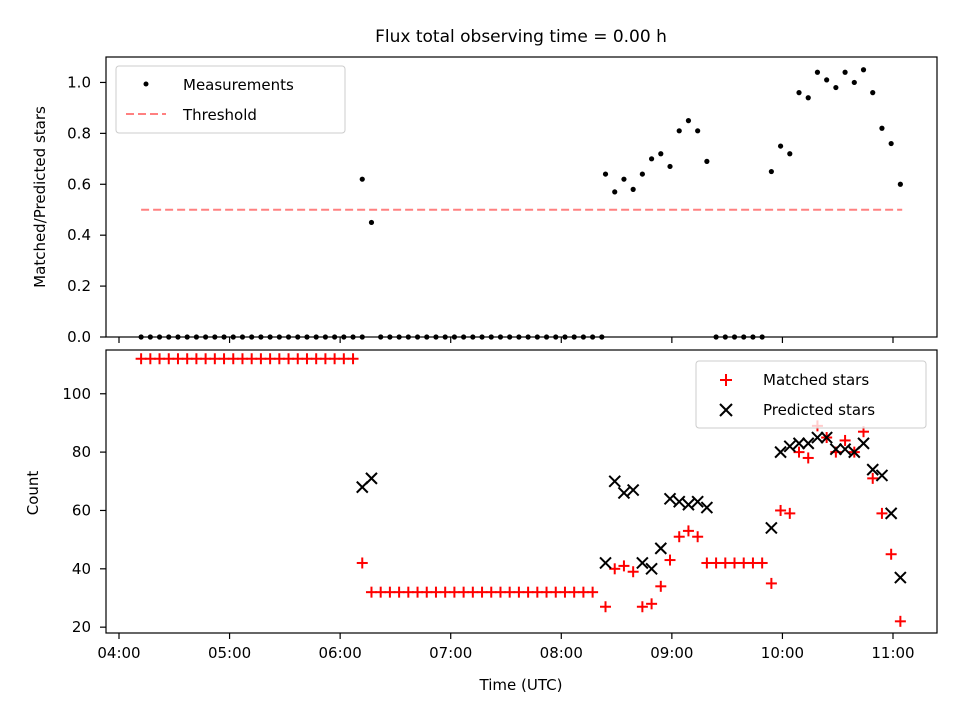 The height and width of the screenshot is (720, 960). What do you see at coordinates (118, 653) in the screenshot?
I see `time-tick-label: 04:00` at bounding box center [118, 653].